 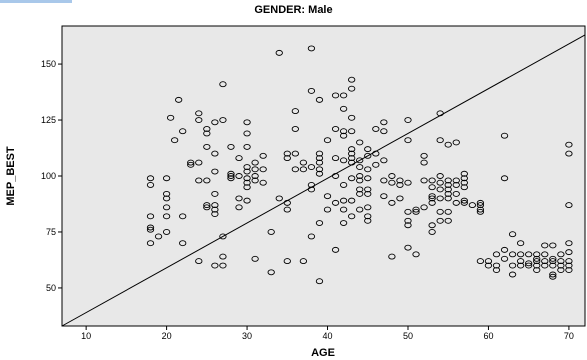 What do you see at coordinates (48, 120) in the screenshot?
I see `y-tick-label: 125` at bounding box center [48, 120].